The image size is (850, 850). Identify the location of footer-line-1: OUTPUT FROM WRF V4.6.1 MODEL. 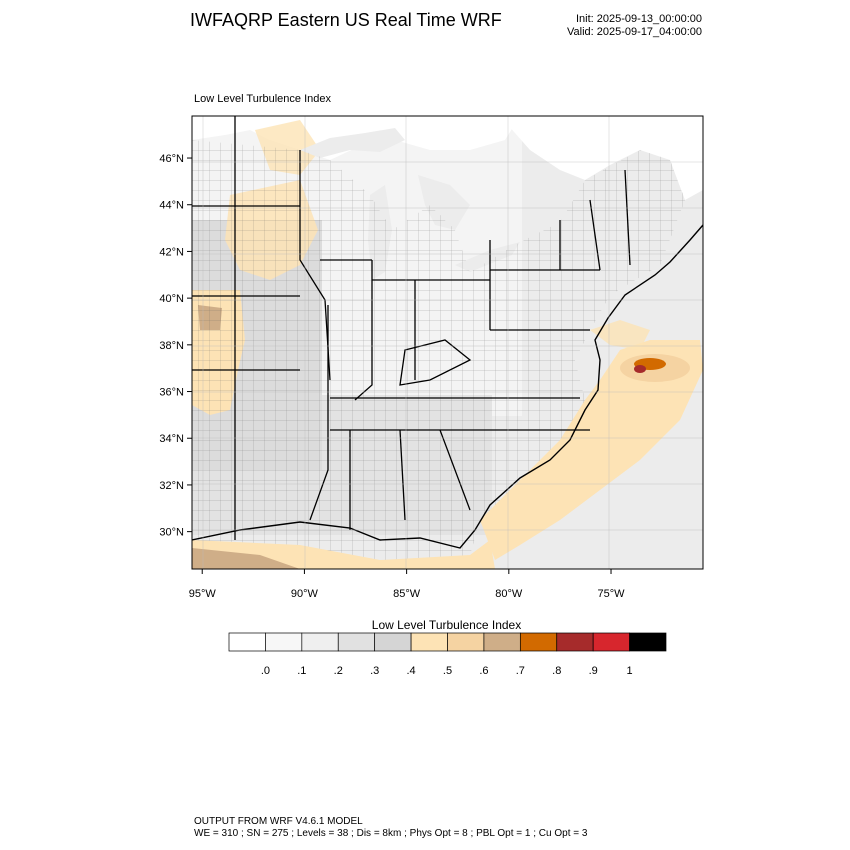
(278, 821).